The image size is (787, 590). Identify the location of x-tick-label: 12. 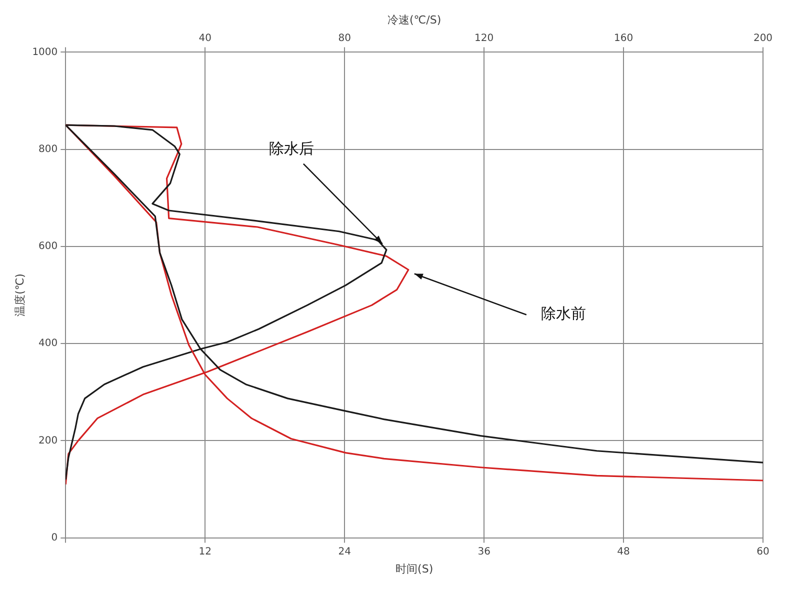
(205, 552).